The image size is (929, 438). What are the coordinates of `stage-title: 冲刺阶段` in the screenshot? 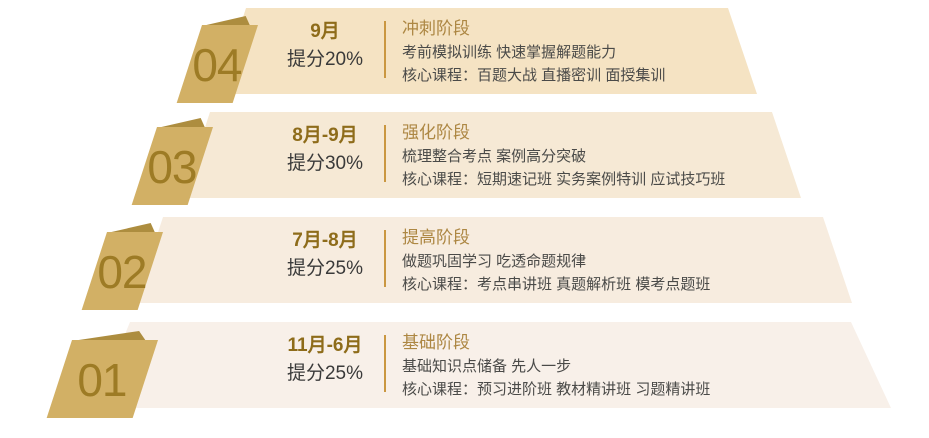 It's located at (436, 28).